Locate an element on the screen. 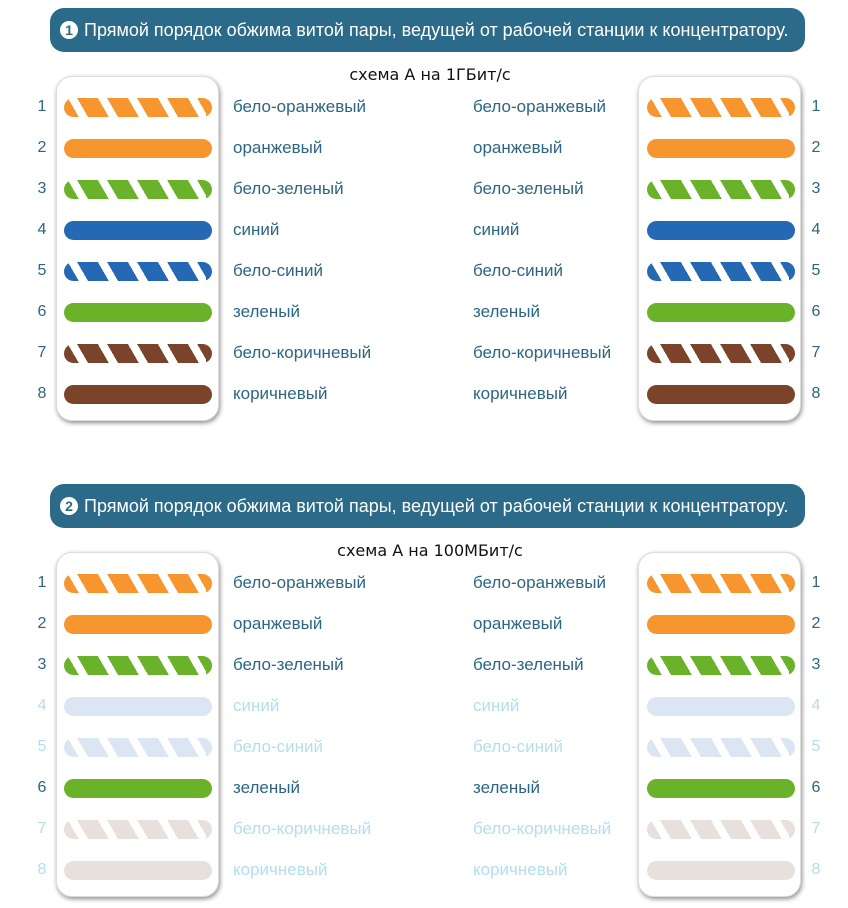 Image resolution: width=848 pixels, height=908 pixels. wire-label-left: бело-коричневый is located at coordinates (302, 352).